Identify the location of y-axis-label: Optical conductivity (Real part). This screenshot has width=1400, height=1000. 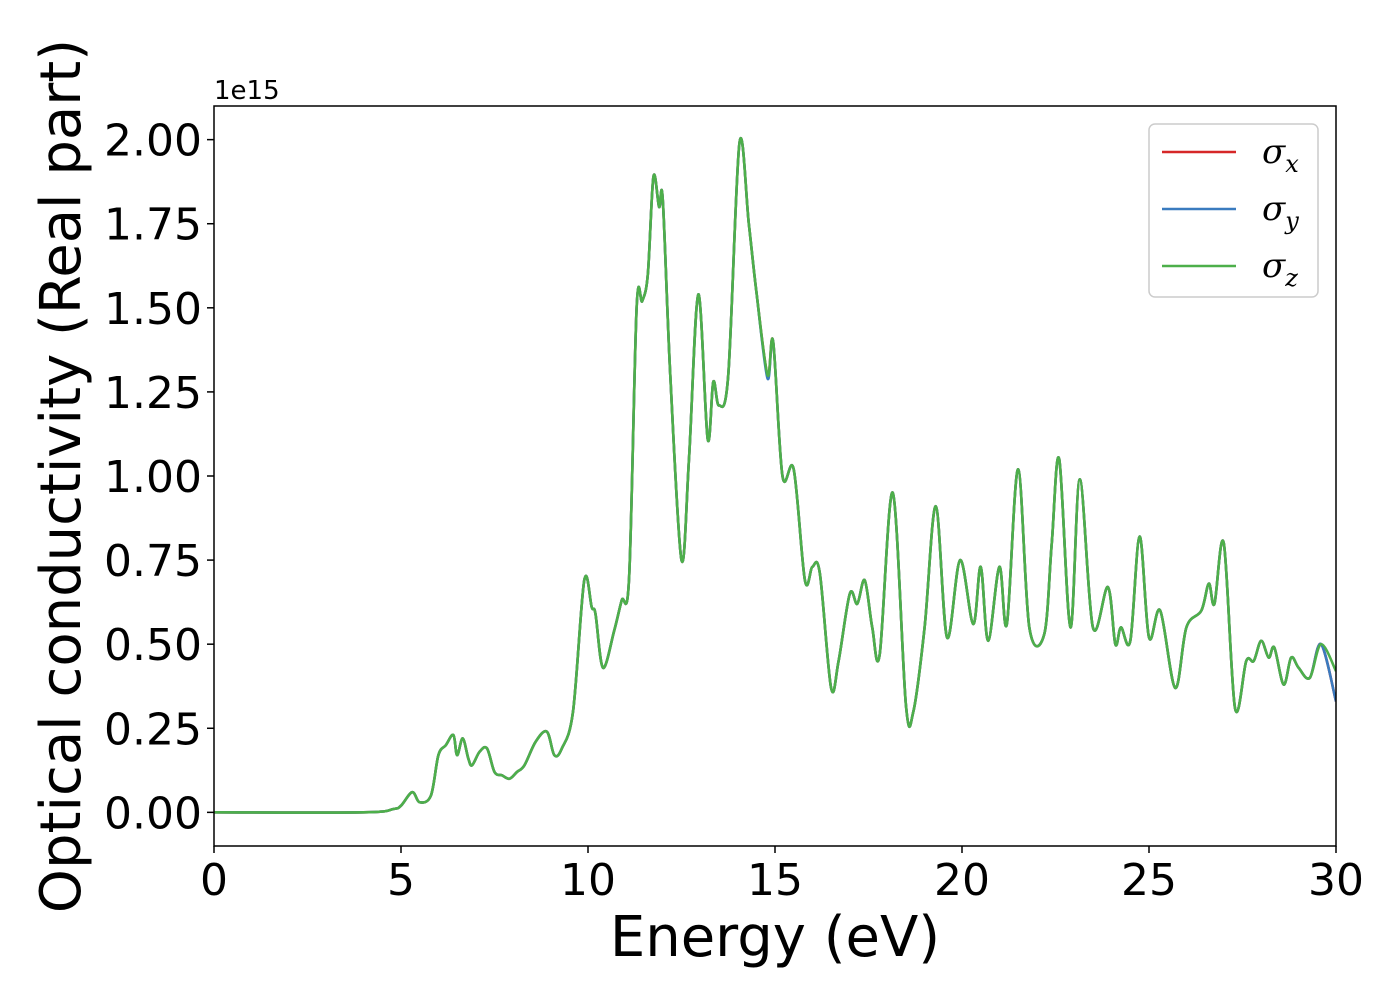
(61, 476).